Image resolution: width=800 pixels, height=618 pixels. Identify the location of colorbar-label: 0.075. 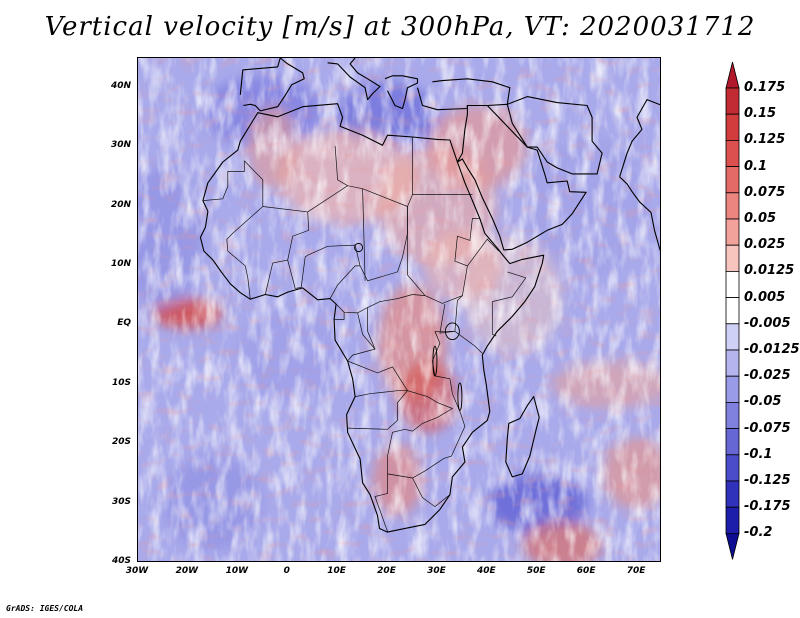
(765, 192).